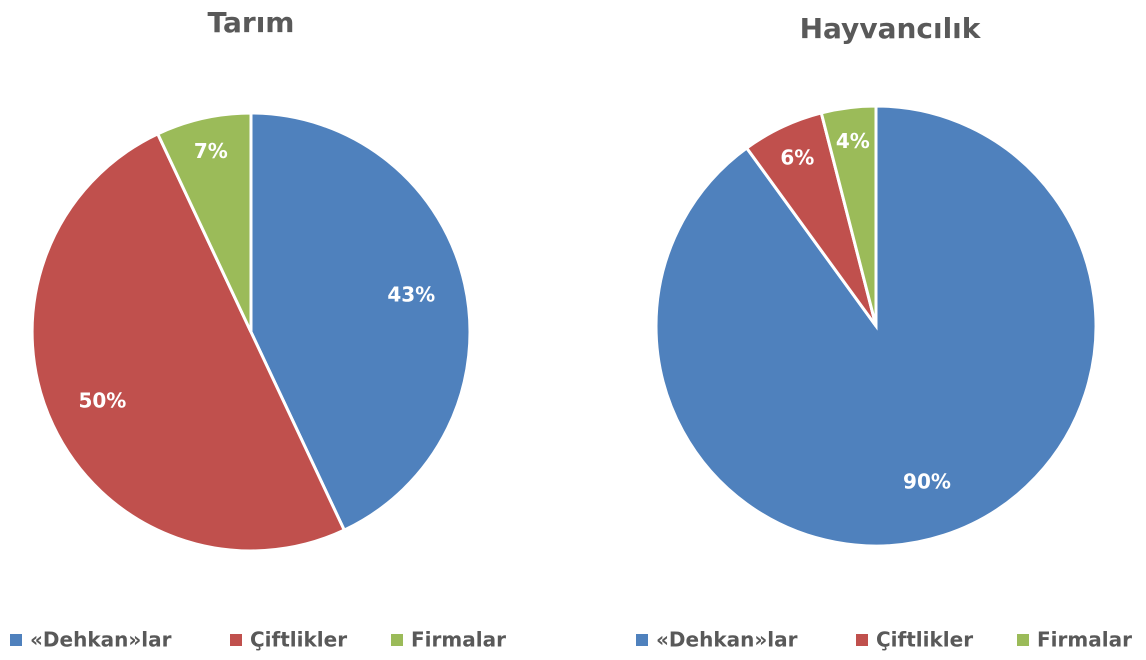  What do you see at coordinates (411, 295) in the screenshot?
I see `data-label: 43%` at bounding box center [411, 295].